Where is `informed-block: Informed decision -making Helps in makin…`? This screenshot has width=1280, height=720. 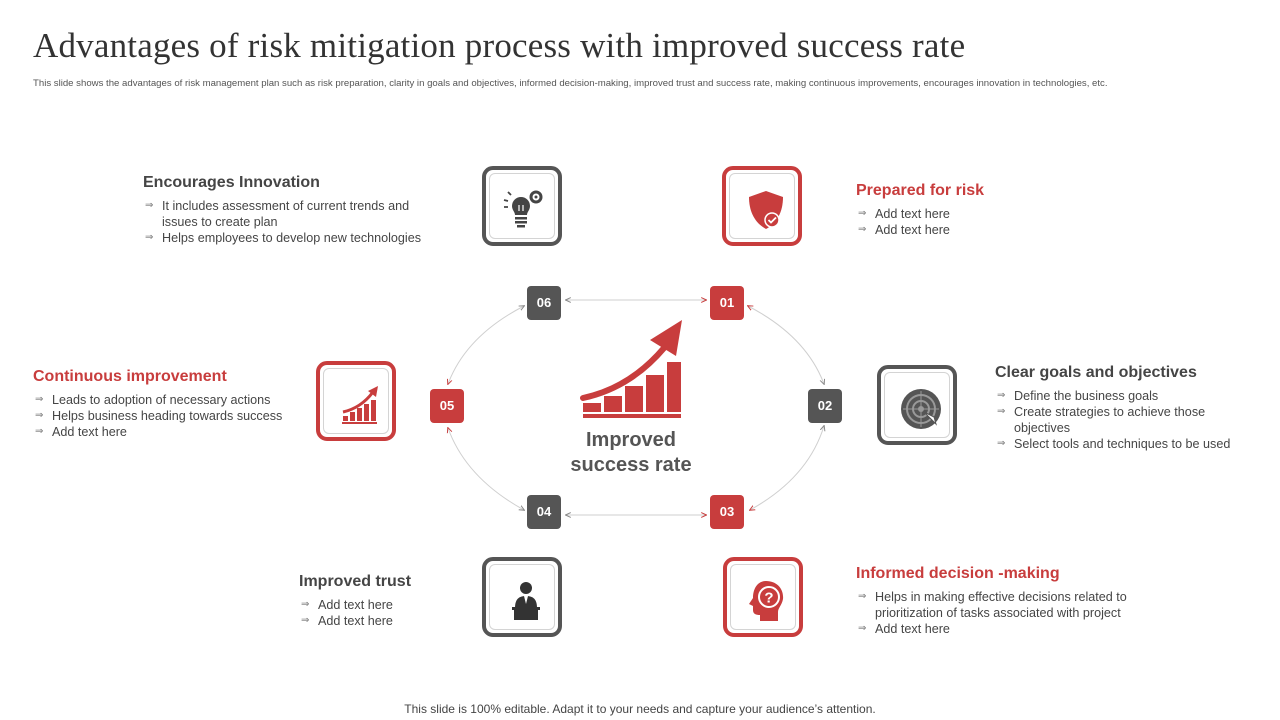
informed-block: Informed decision -making Helps in makin… is located at coordinates (1006, 601).